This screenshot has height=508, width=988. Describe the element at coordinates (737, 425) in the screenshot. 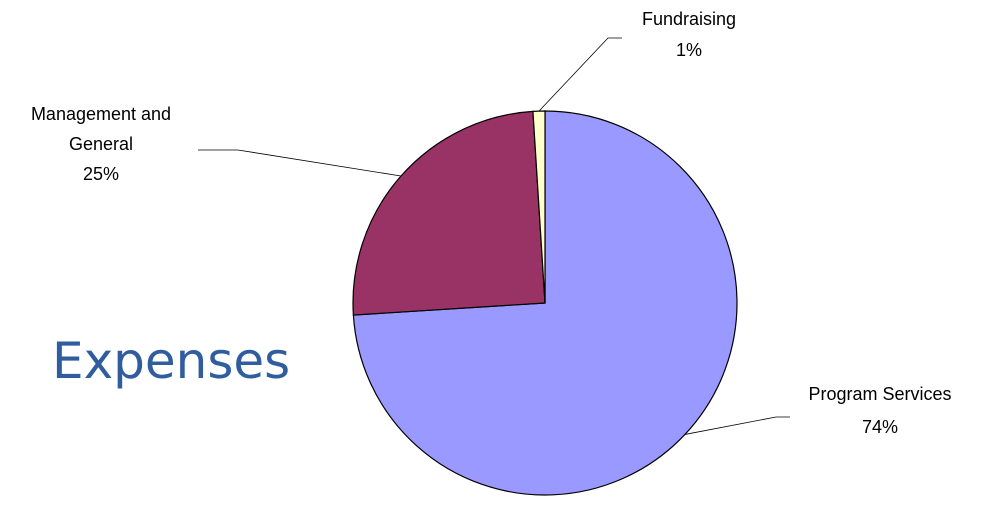

I see `leader-line-program` at that location.